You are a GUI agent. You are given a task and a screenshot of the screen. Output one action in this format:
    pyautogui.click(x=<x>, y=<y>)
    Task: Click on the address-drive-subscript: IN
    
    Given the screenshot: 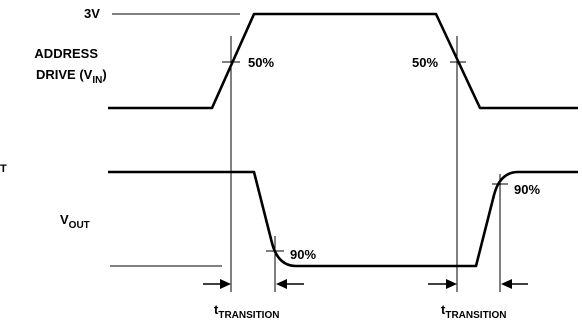 What is the action you would take?
    pyautogui.click(x=97, y=80)
    